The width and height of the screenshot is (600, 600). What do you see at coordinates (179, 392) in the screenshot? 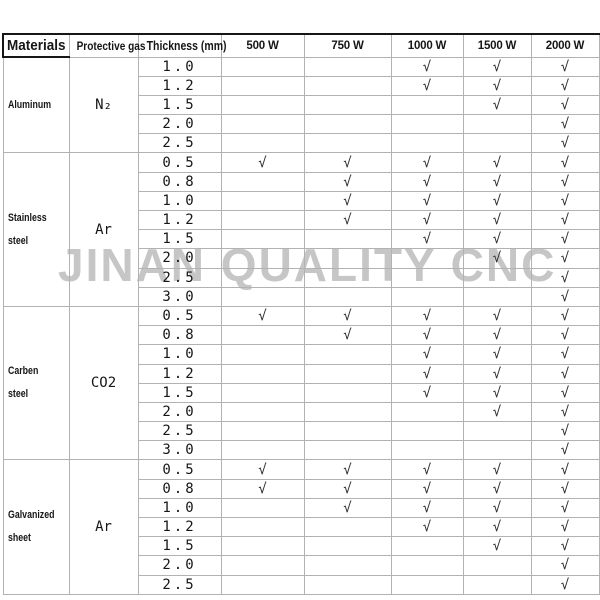
I see `thickness-cell: 1.5` at bounding box center [179, 392].